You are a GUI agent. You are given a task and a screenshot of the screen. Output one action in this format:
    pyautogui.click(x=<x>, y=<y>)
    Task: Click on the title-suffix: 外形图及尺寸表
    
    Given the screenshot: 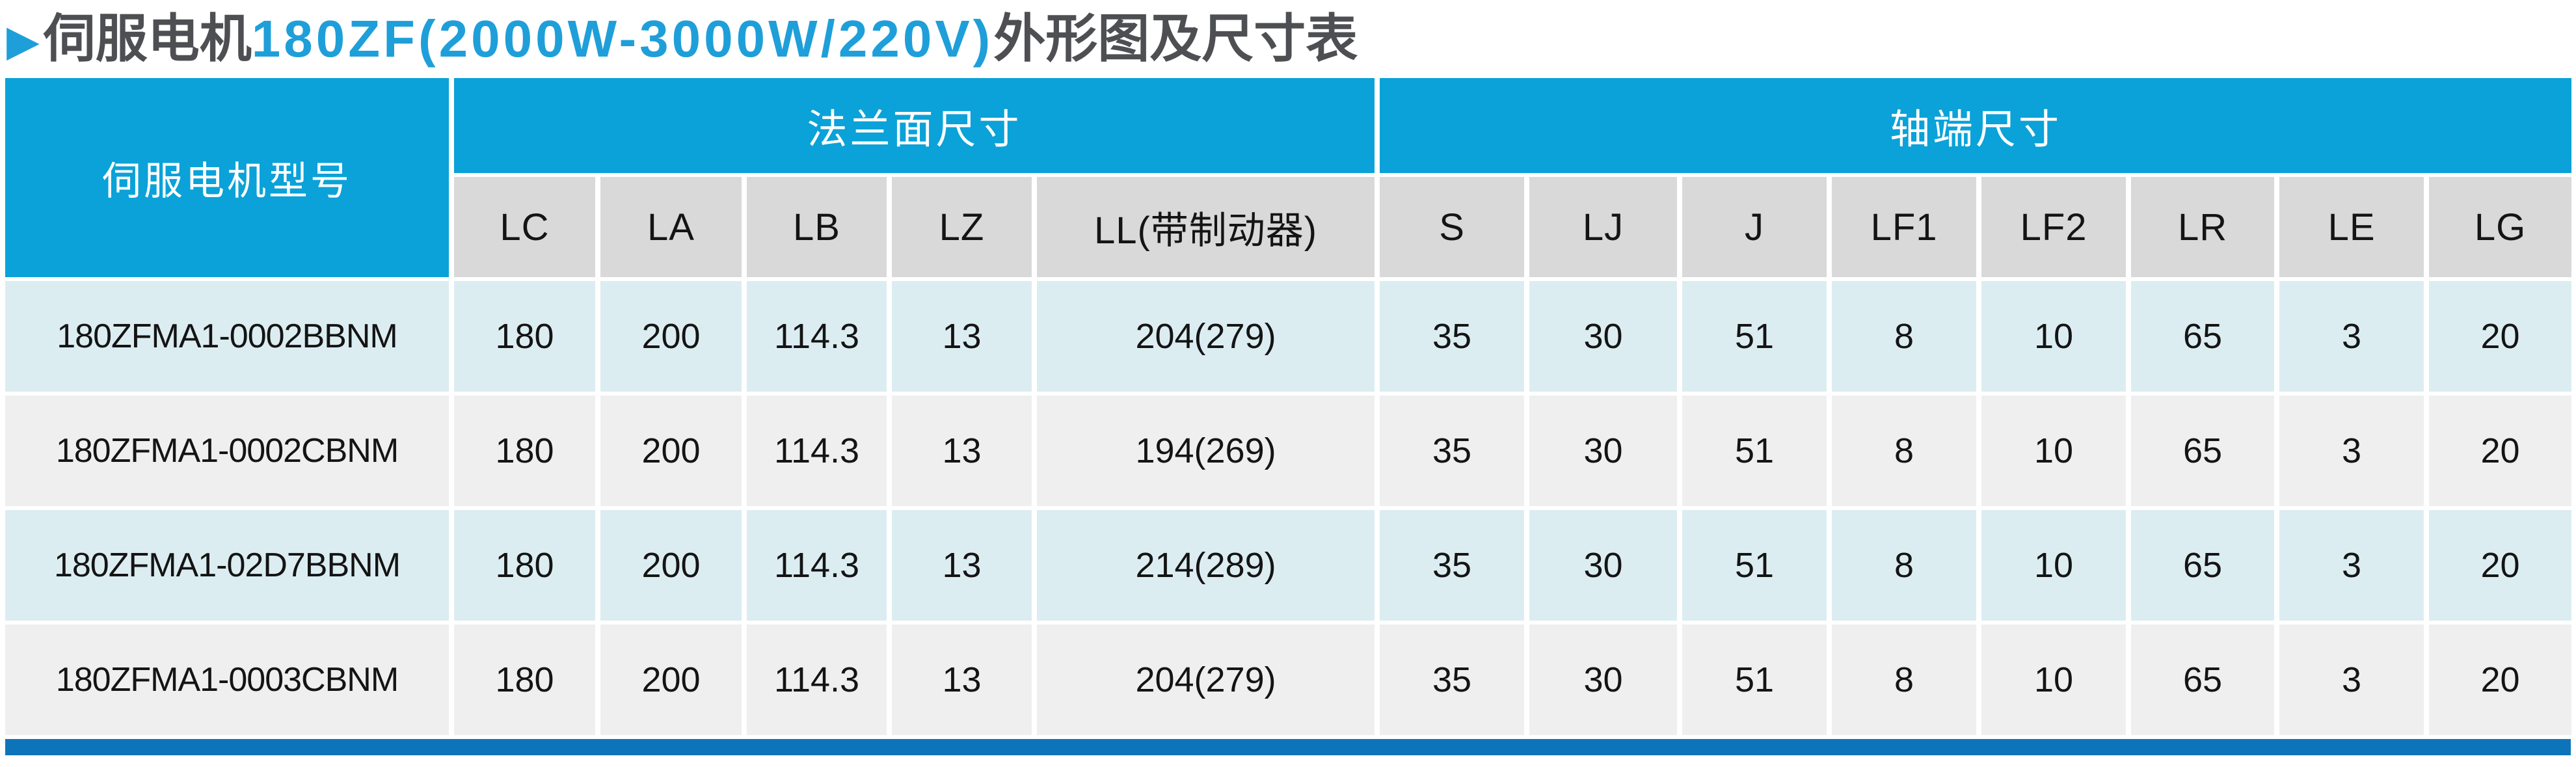 What is the action you would take?
    pyautogui.click(x=1175, y=39)
    